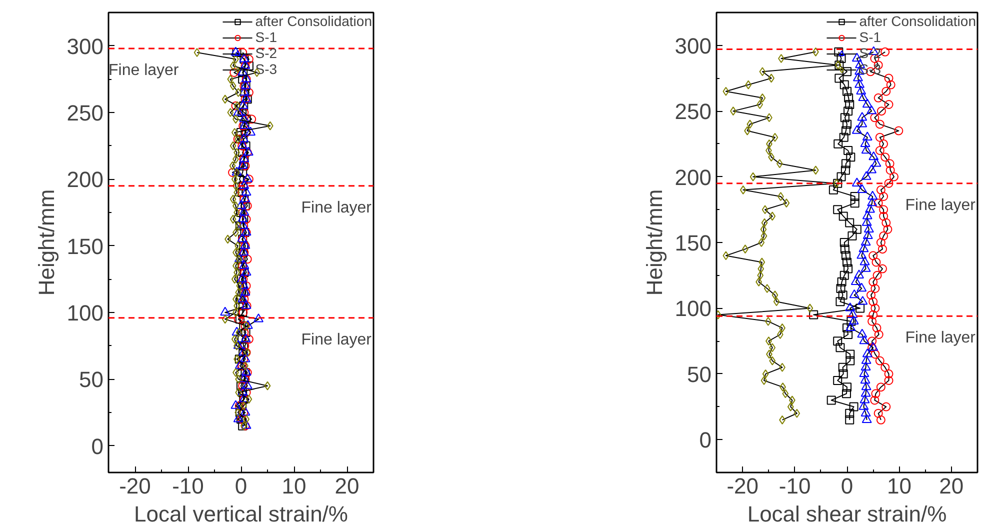  I want to click on legend-label: S-2, so click(266, 53).